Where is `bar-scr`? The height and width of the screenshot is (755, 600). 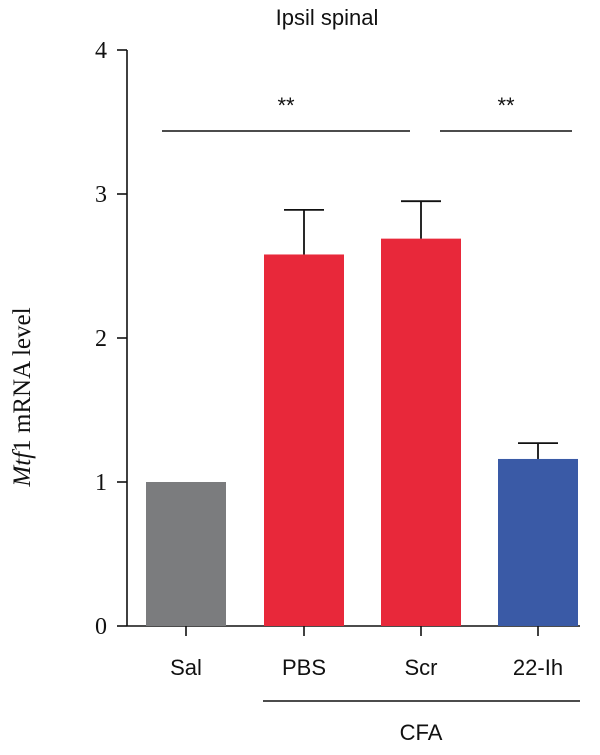
bar-scr is located at coordinates (421, 432).